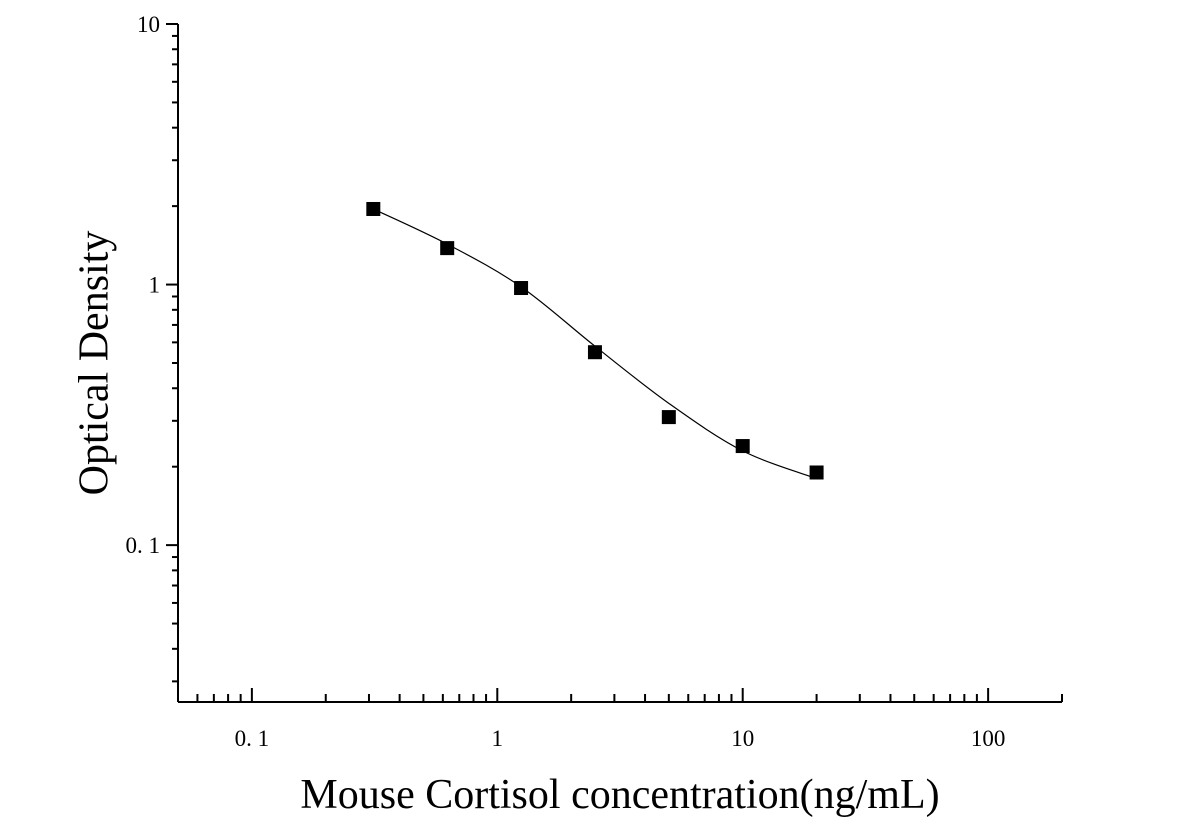 The height and width of the screenshot is (838, 1194). What do you see at coordinates (252, 738) in the screenshot?
I see `x-tick-label: 0. 1` at bounding box center [252, 738].